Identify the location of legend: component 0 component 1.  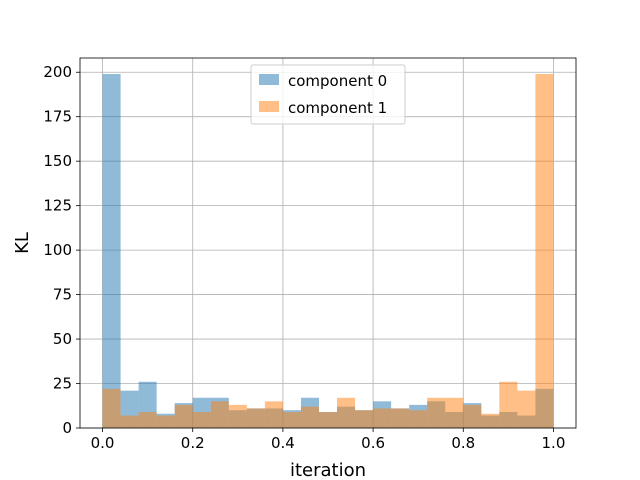
(328, 94).